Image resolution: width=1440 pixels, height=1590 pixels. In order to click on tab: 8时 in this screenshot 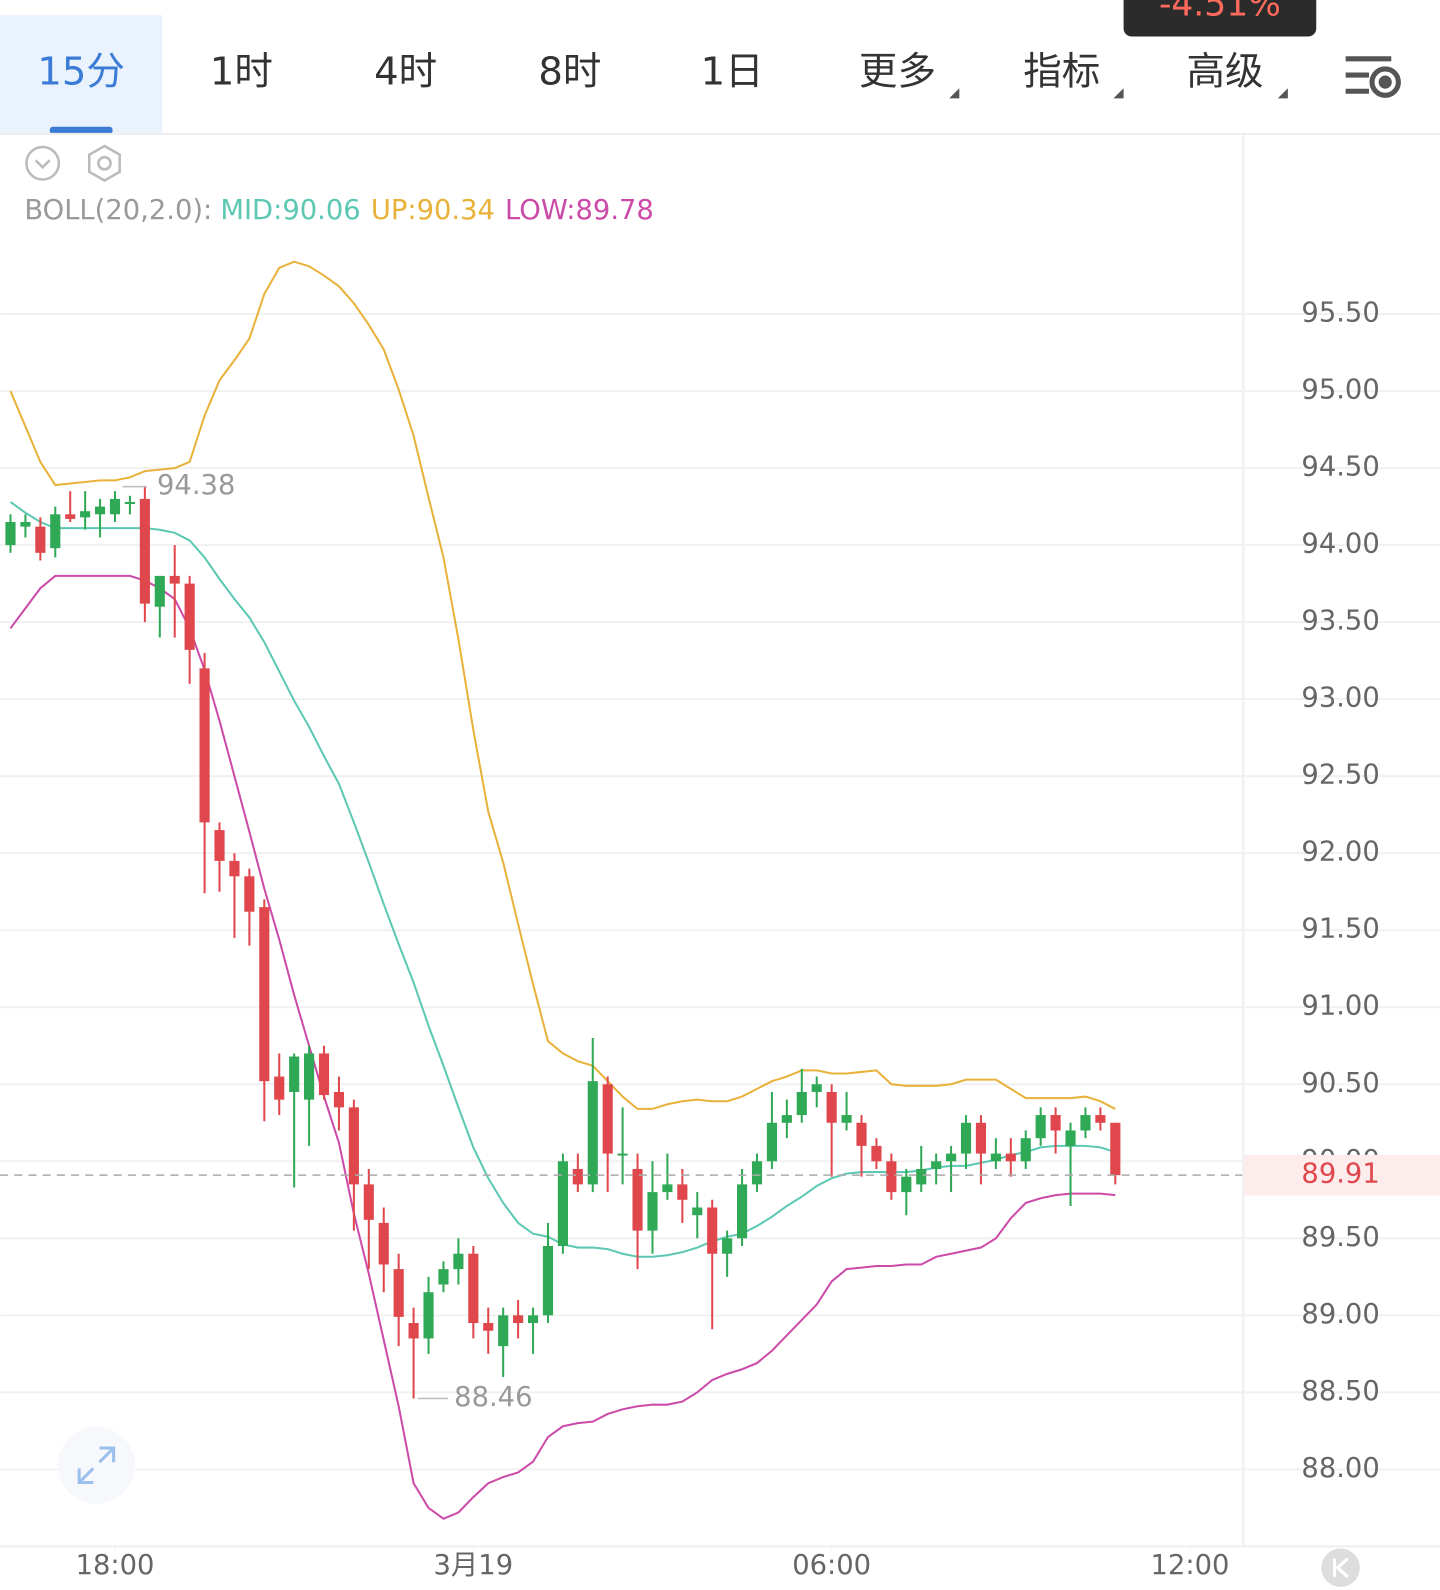, I will do `click(569, 72)`.